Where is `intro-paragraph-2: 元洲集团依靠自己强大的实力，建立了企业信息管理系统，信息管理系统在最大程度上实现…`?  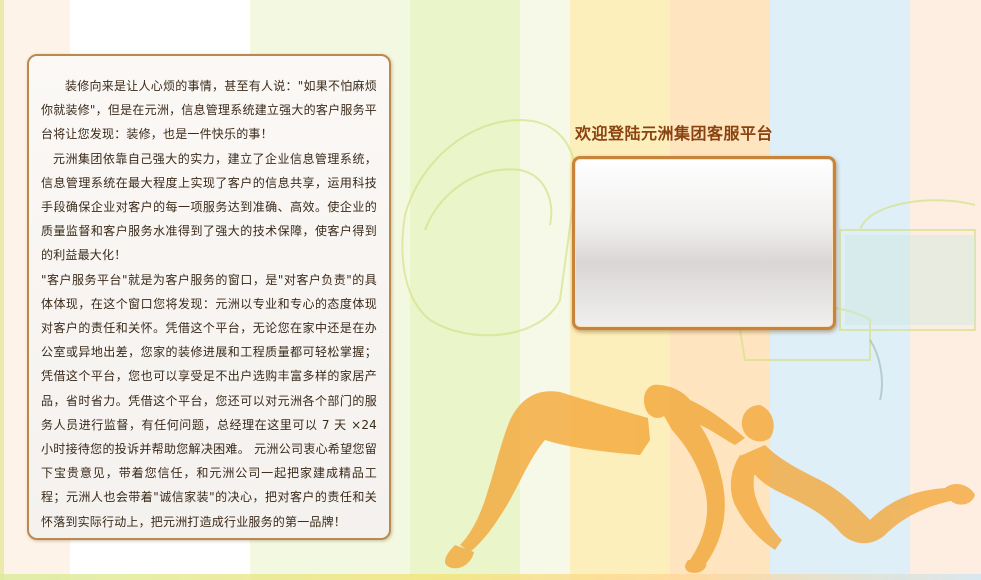
intro-paragraph-2: 元洲集团依靠自己强大的实力，建立了企业信息管理系统，信息管理系统在最大程度上实现… is located at coordinates (209, 207).